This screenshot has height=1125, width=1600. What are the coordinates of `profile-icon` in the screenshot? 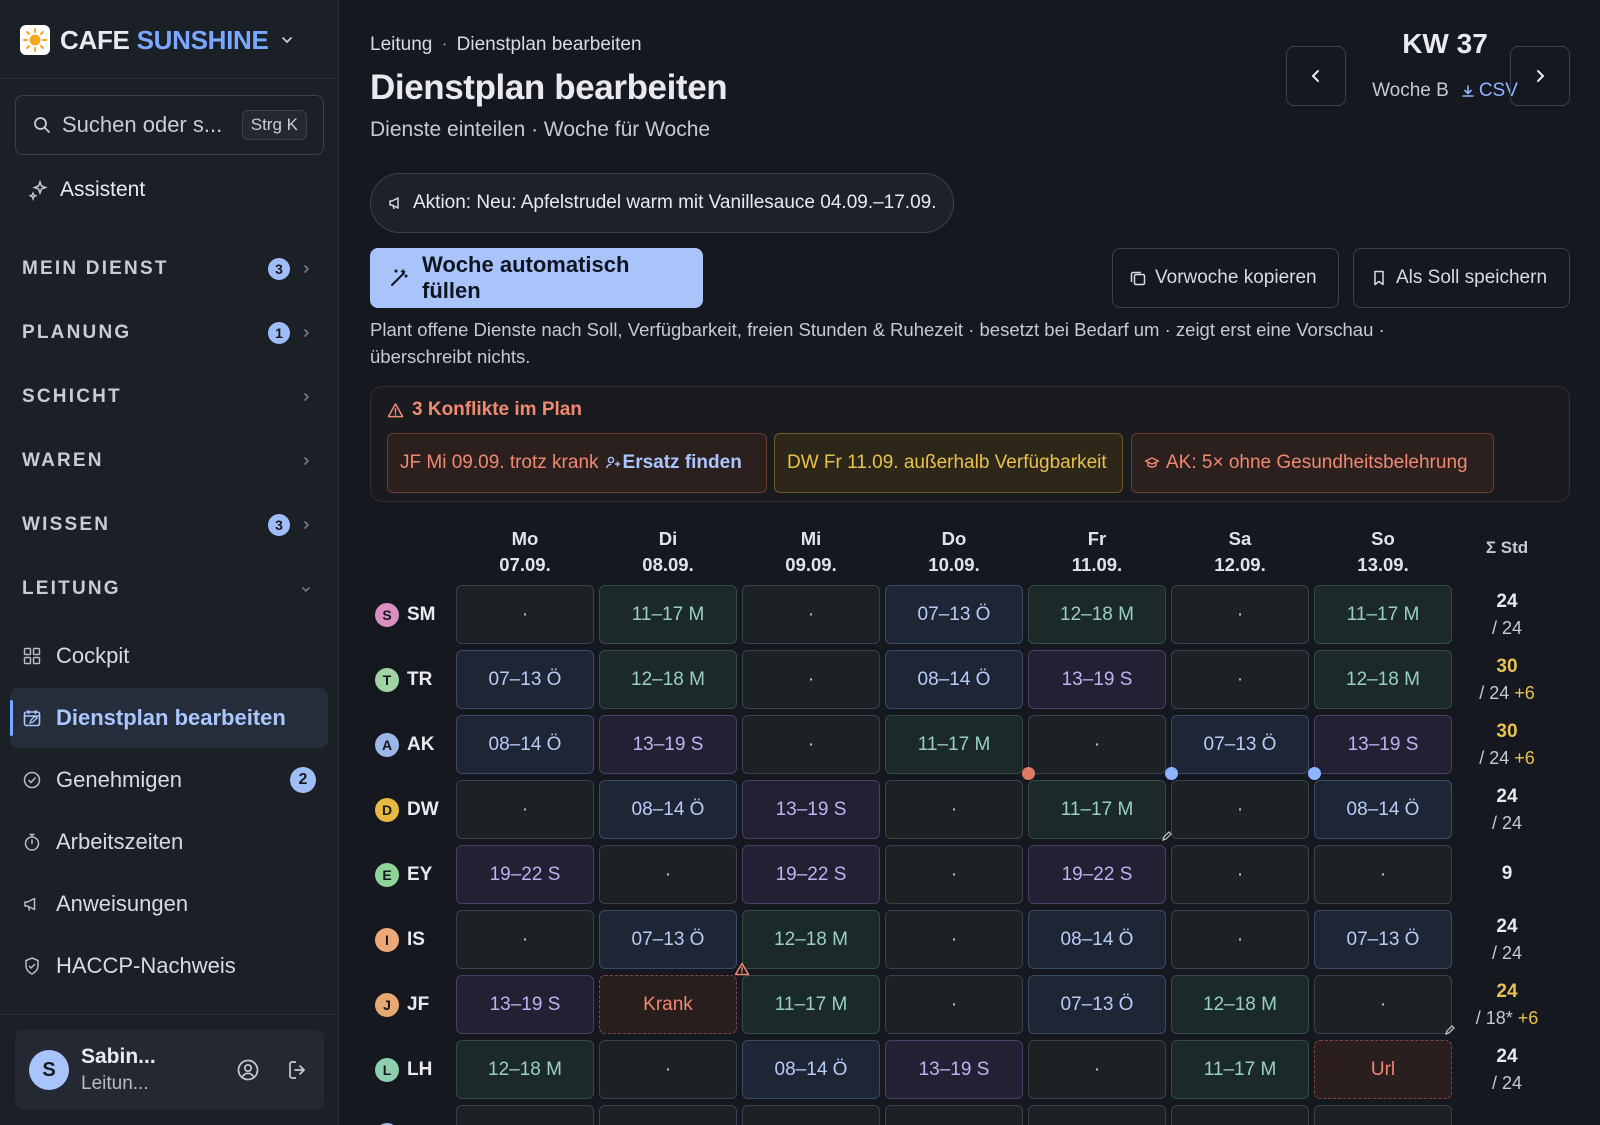 It's located at (248, 1070).